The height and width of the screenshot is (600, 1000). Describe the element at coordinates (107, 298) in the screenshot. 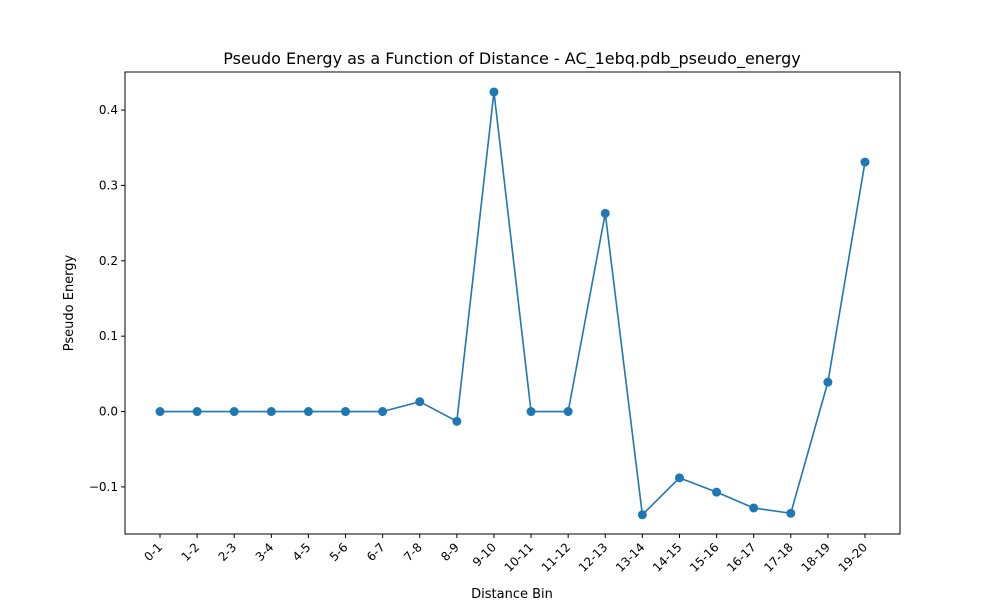

I see `y-axis: −0.1 0.0 0.1 0.2 0.3 0.4` at that location.